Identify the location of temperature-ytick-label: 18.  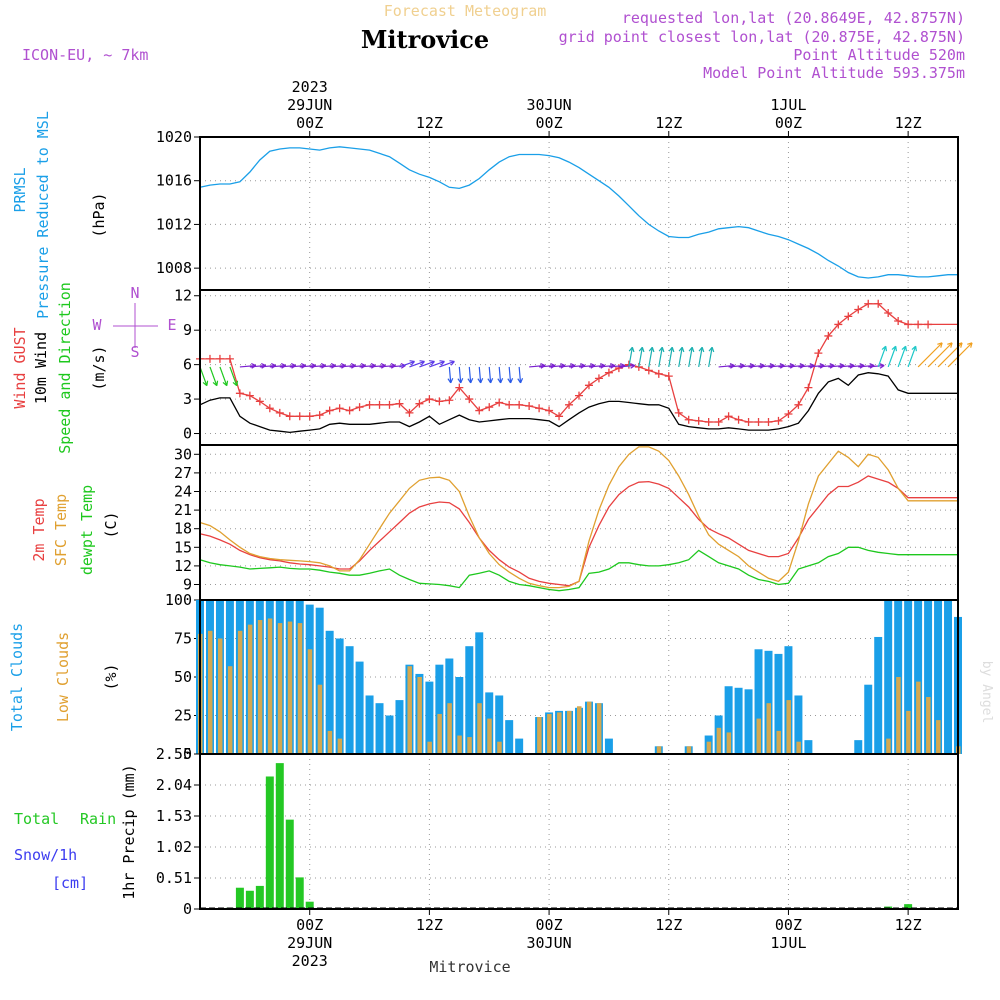
(183, 529).